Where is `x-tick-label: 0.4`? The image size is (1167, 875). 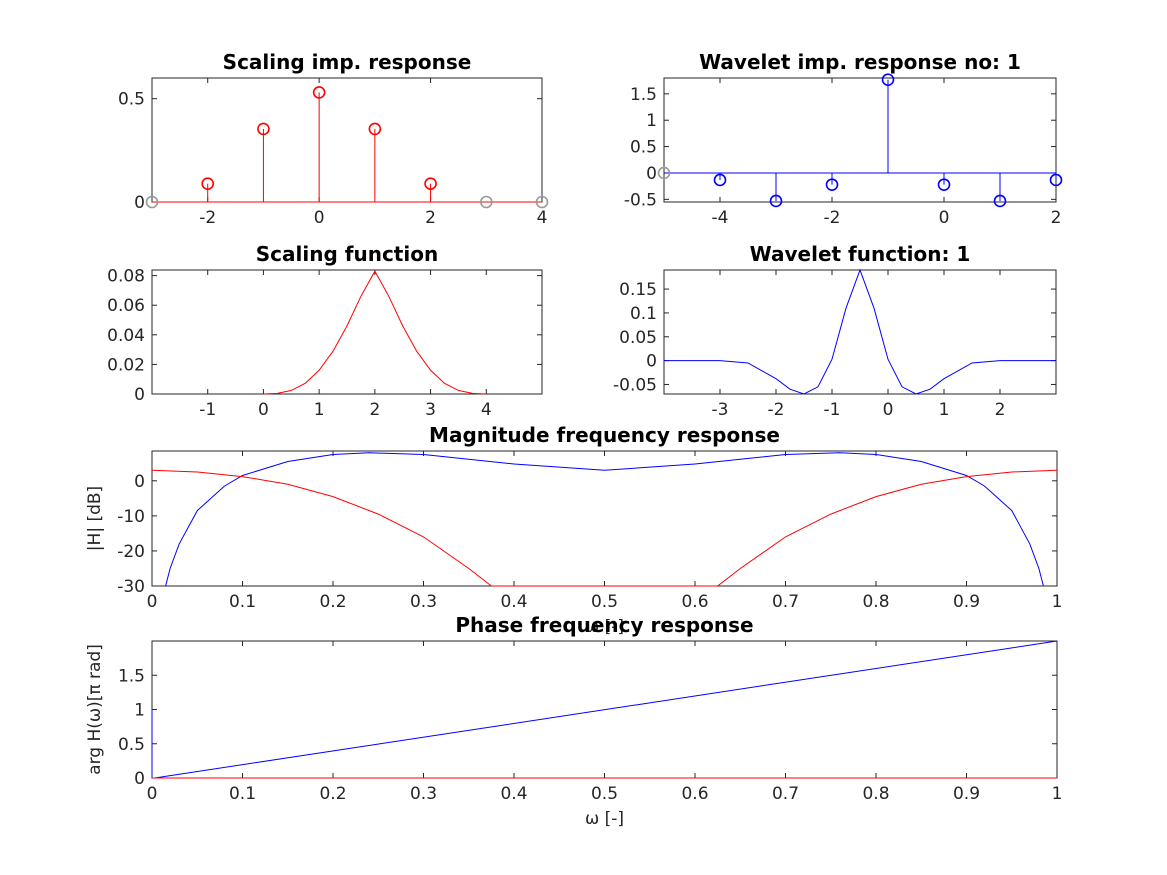 x-tick-label: 0.4 is located at coordinates (513, 794).